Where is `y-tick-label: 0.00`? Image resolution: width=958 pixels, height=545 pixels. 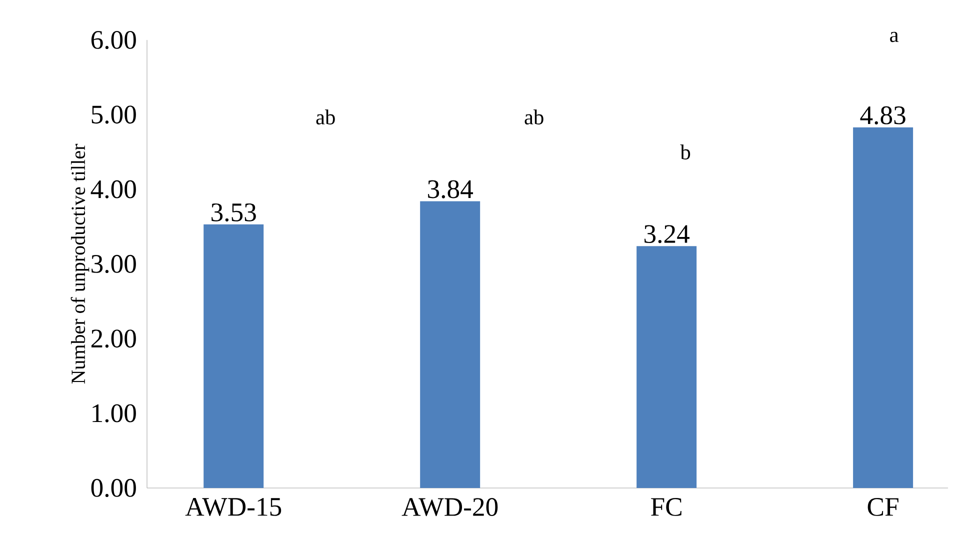 y-tick-label: 0.00 is located at coordinates (113, 488).